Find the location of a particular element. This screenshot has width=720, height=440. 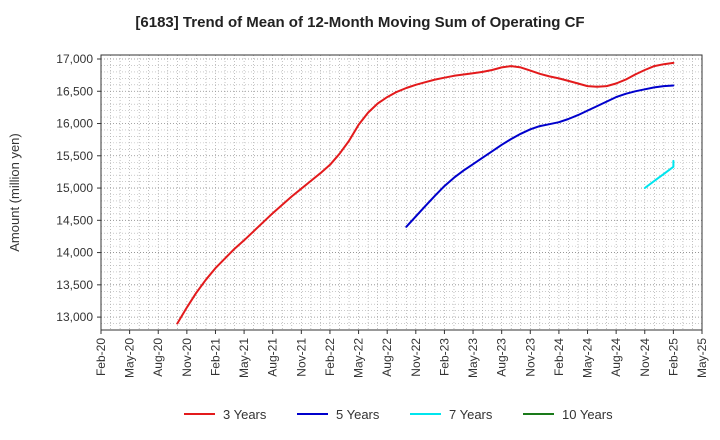

x-tick-label: Nov-21 is located at coordinates (301, 357).